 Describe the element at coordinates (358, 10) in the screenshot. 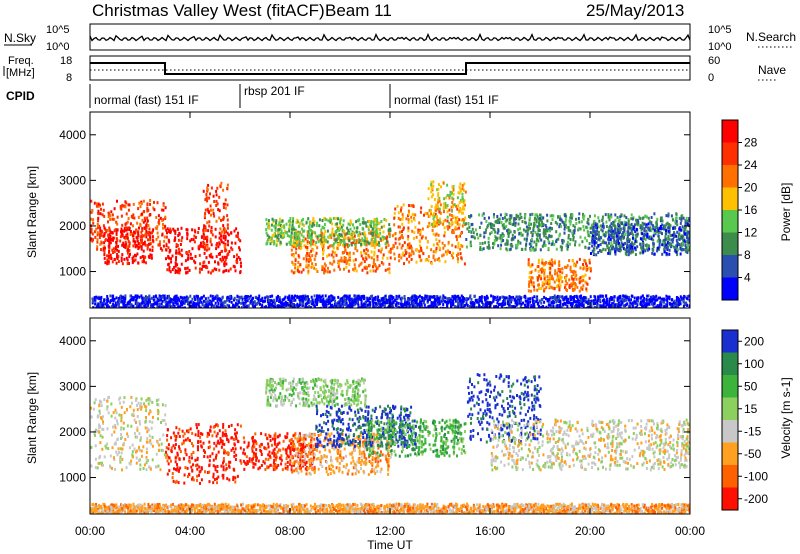

I see `beam-label: Beam 11` at that location.